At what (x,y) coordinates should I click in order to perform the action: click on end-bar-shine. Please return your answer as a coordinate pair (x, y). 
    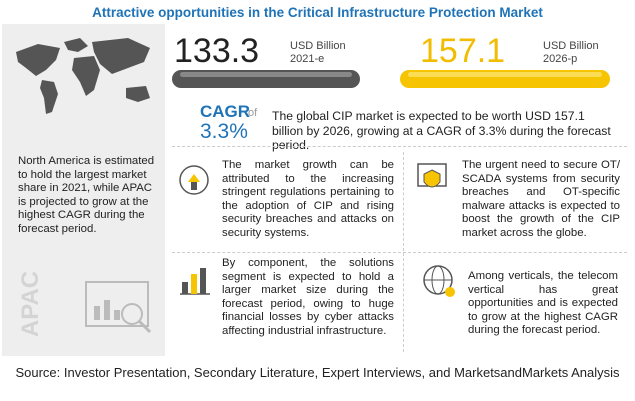
    Looking at the image, I should click on (505, 74).